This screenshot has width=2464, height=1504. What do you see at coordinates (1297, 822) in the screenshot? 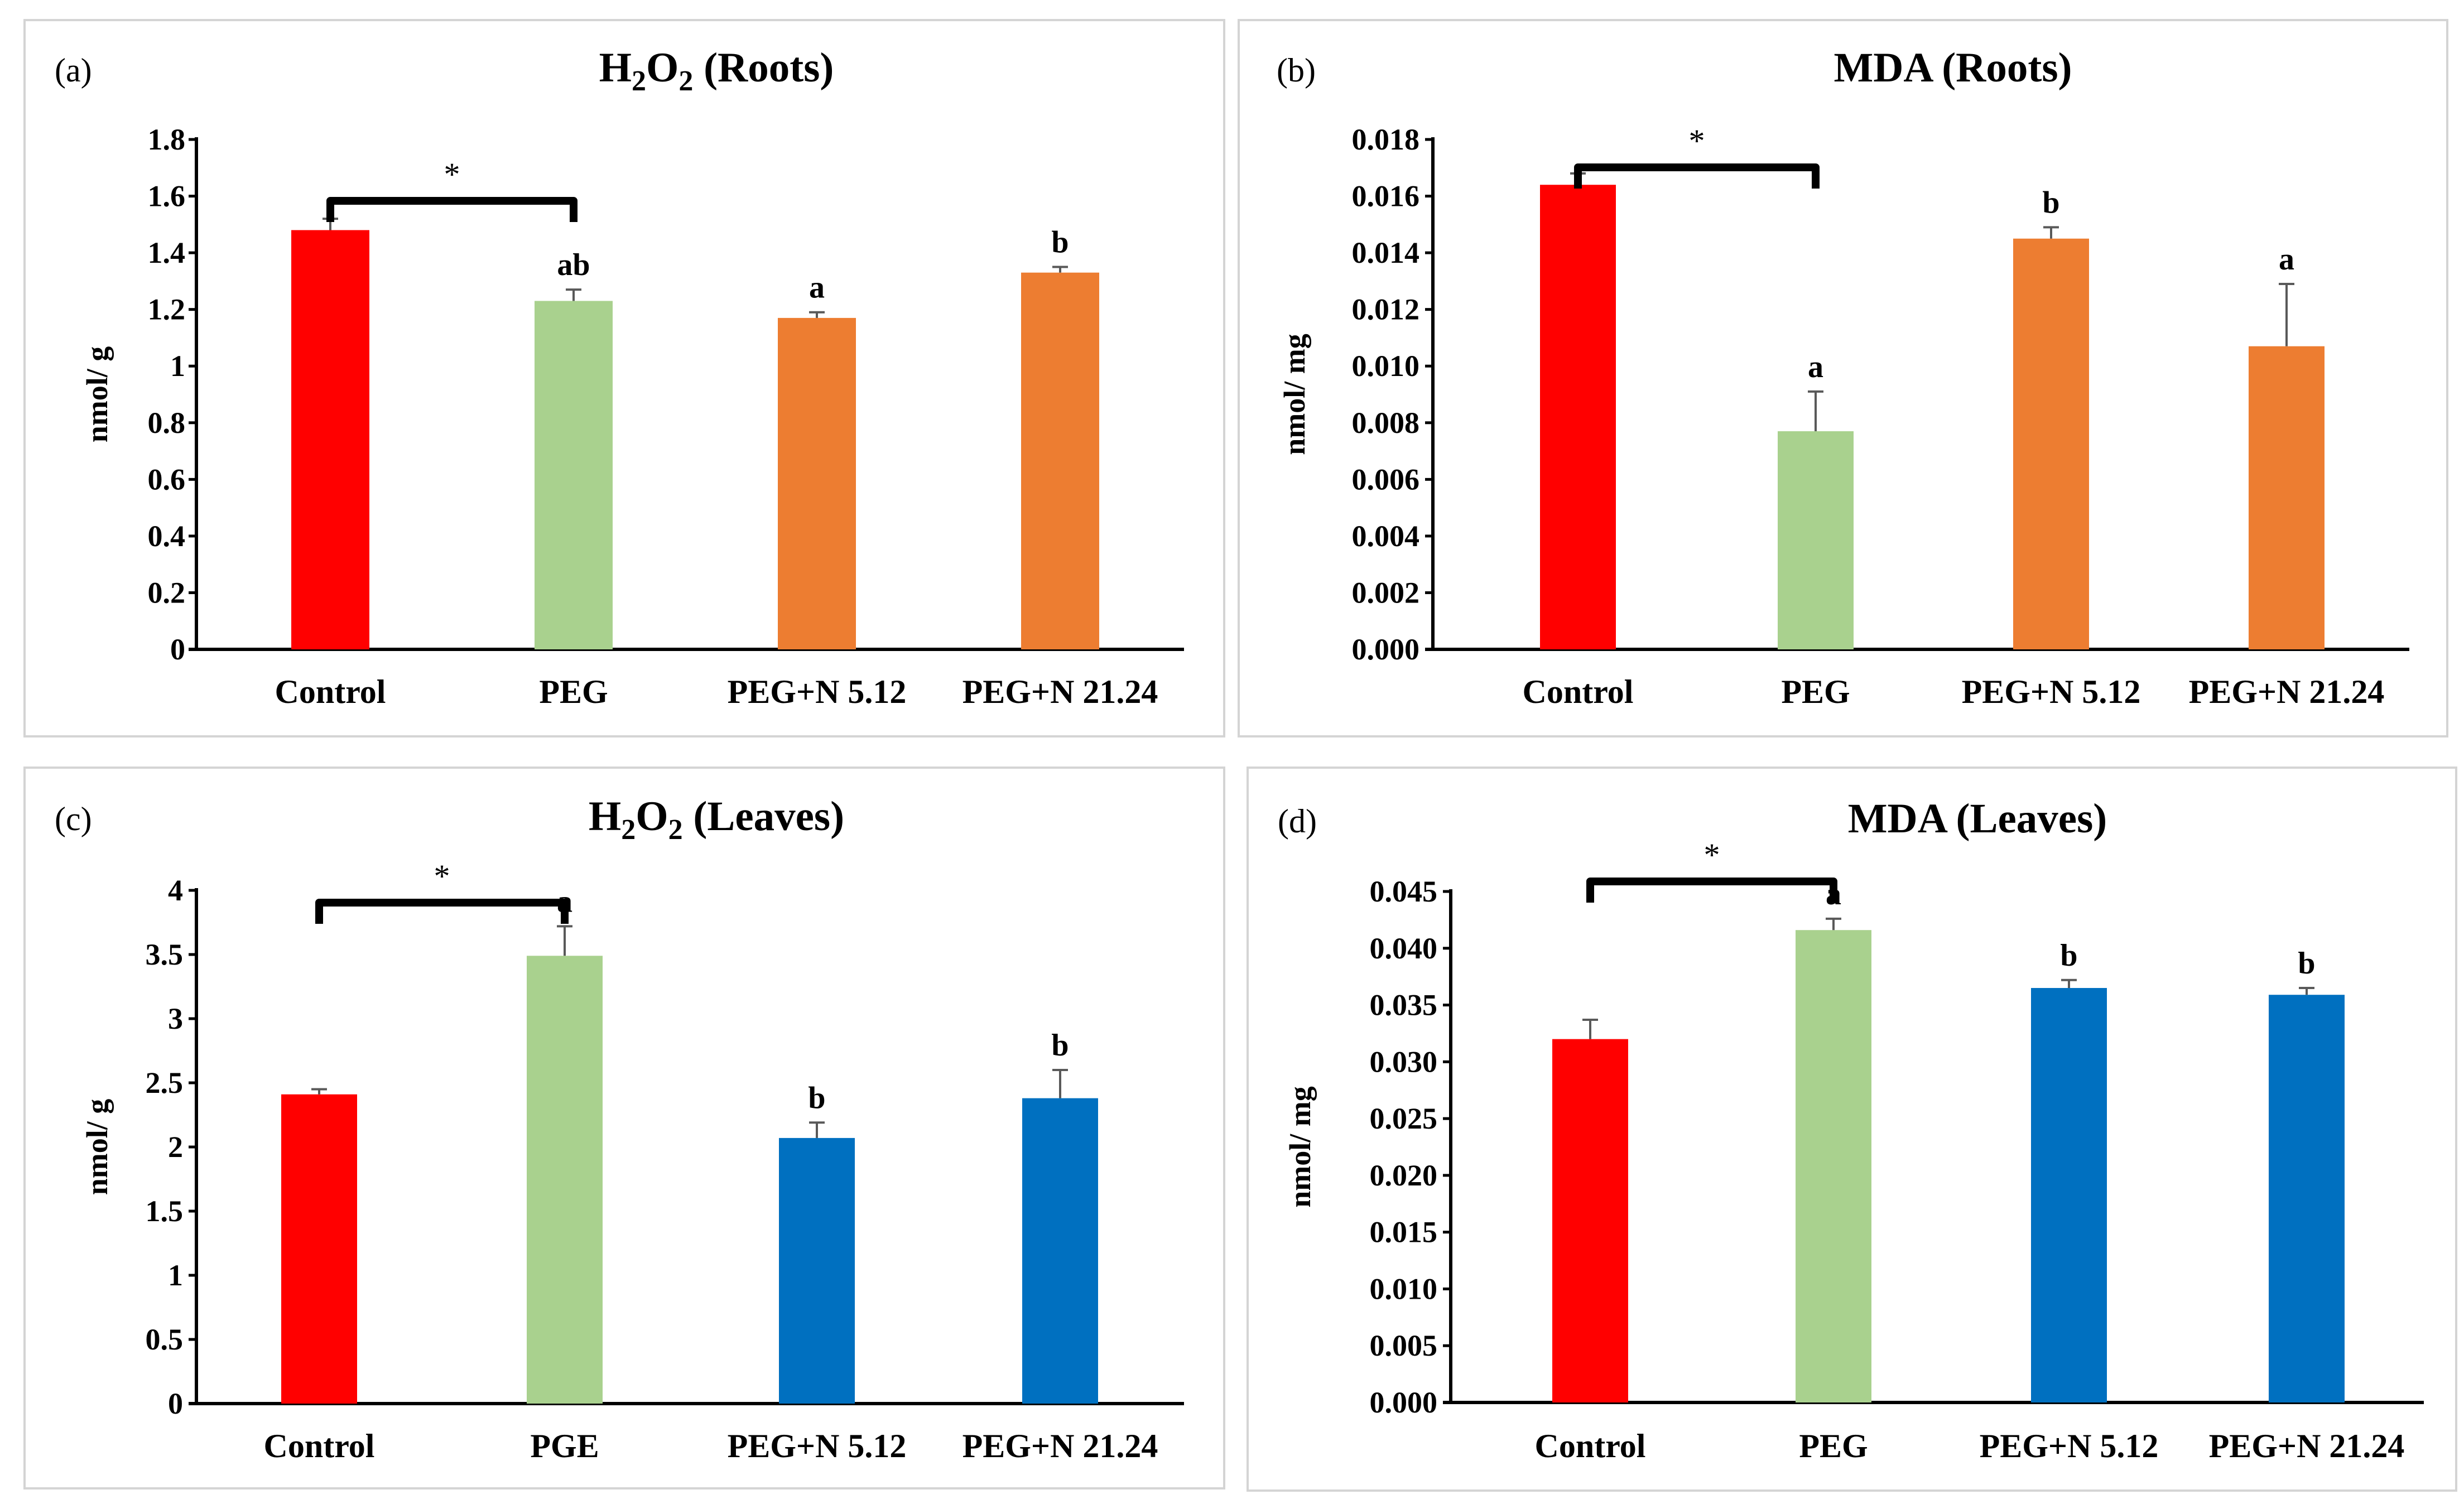
I see `panel-label: (d)` at bounding box center [1297, 822].